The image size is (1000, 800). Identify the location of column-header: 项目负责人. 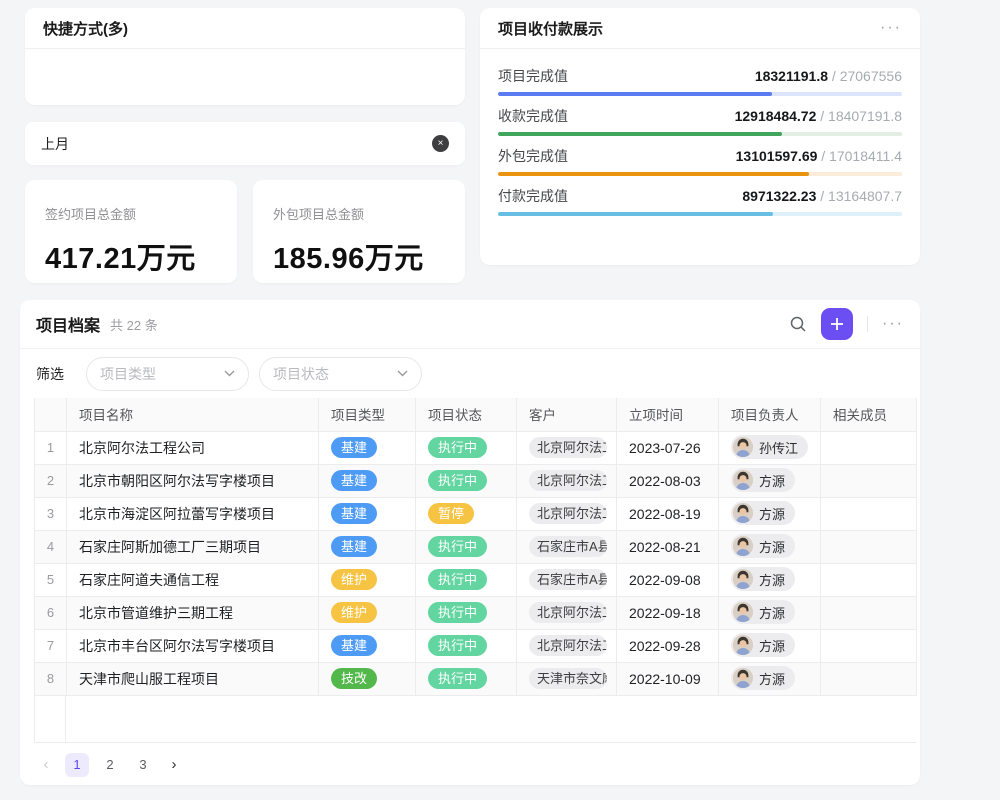
(769, 415).